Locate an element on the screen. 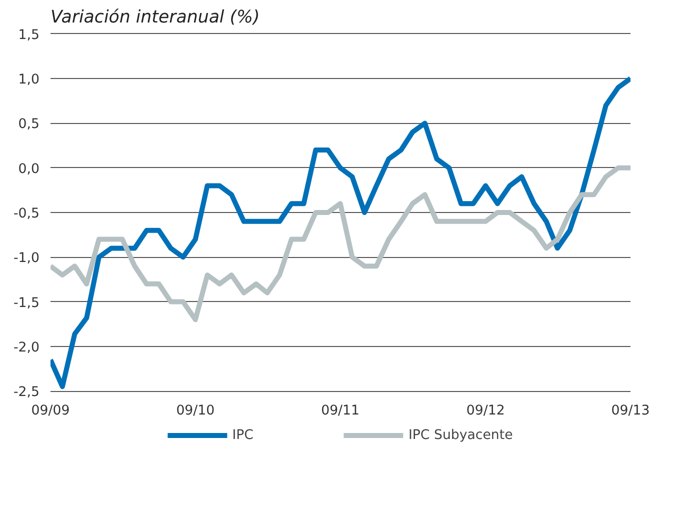  legend-label: IPC is located at coordinates (243, 435).